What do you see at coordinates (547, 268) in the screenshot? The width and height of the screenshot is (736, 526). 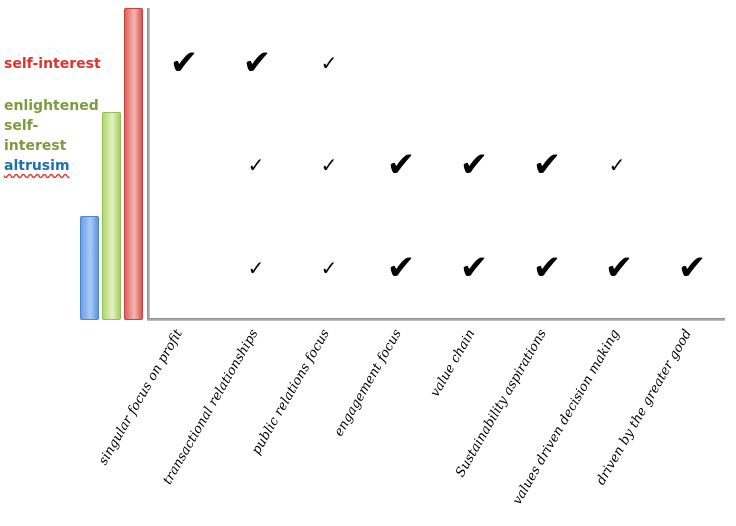 I see `check-altruism-sustainability-aspirations: ✔` at bounding box center [547, 268].